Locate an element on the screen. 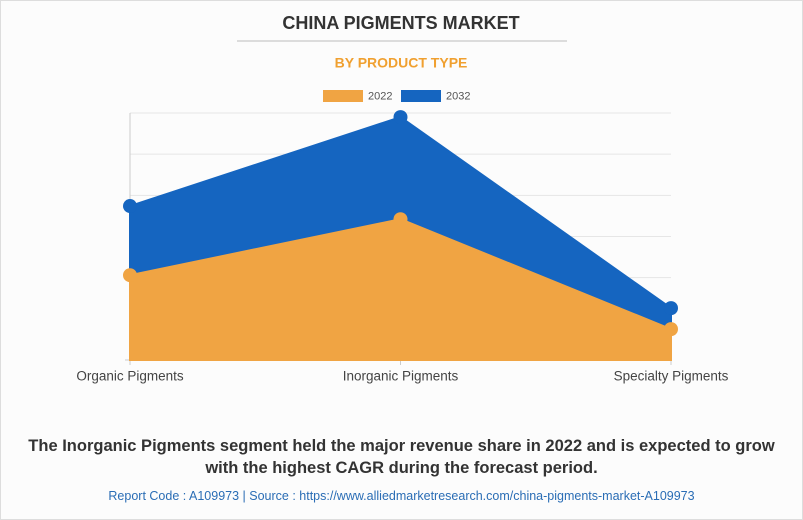 Image resolution: width=803 pixels, height=520 pixels. legend-label: 2022 is located at coordinates (380, 96).